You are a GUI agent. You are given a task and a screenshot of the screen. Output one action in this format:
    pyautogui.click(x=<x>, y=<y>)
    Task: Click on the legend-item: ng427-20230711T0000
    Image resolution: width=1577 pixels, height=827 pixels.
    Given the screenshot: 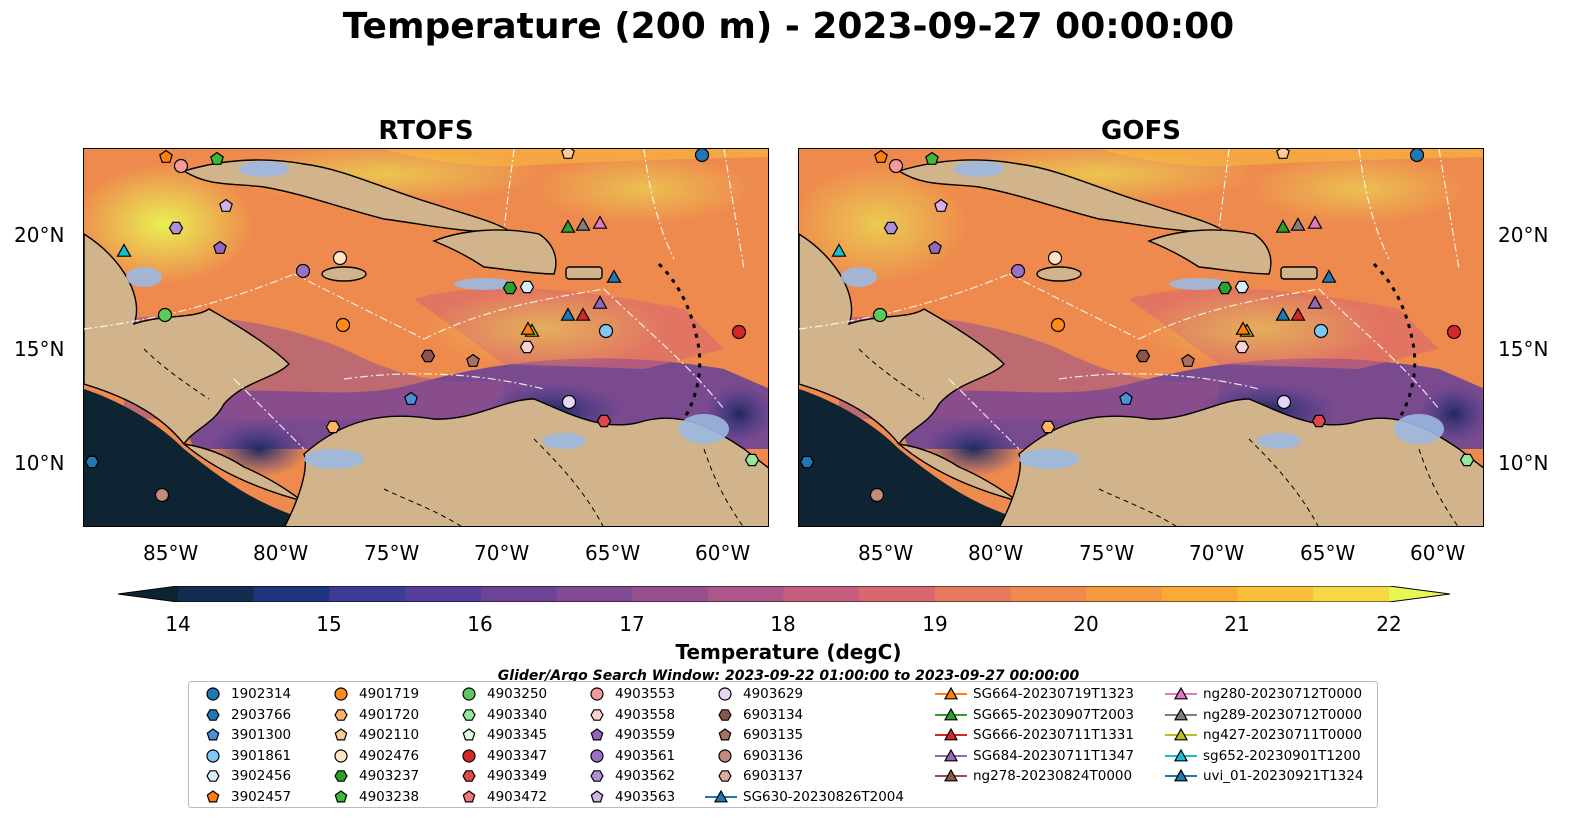 What is the action you would take?
    pyautogui.click(x=1263, y=735)
    